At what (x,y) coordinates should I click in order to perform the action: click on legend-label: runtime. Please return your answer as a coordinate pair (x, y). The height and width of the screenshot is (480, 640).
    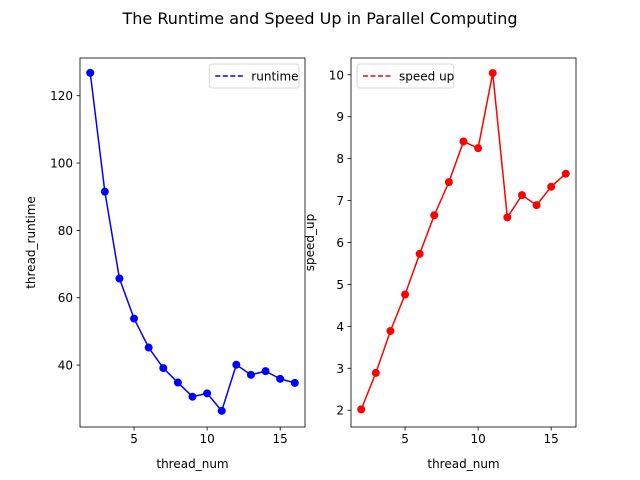
    Looking at the image, I should click on (274, 77).